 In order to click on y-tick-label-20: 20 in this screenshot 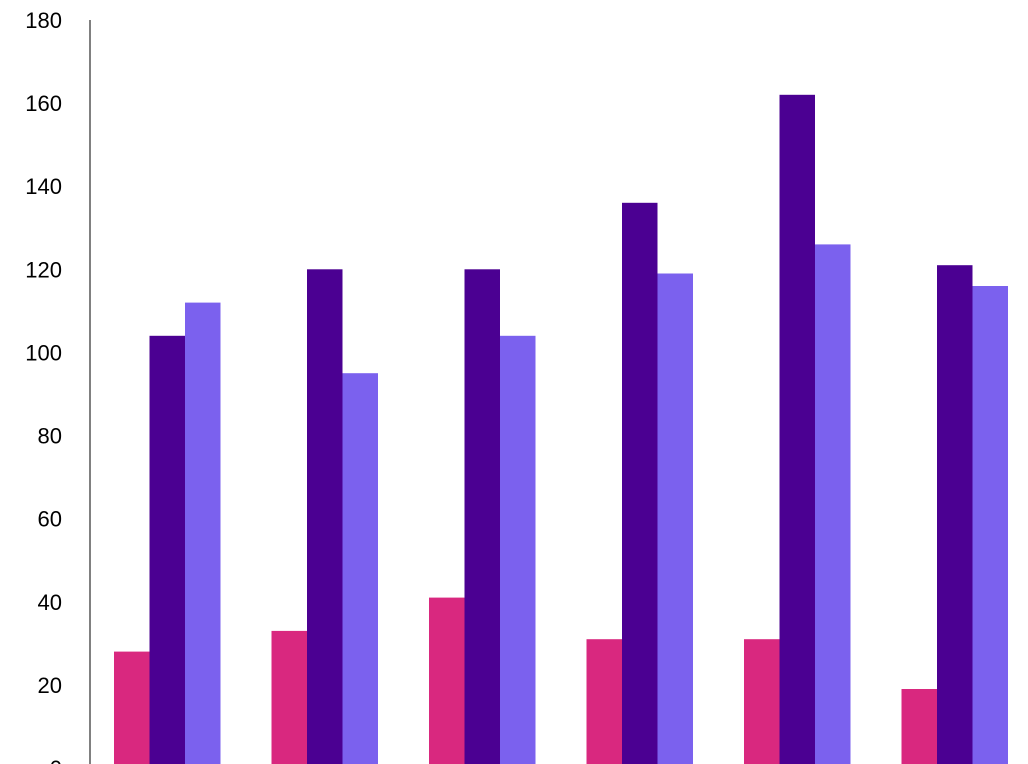, I will do `click(50, 685)`.